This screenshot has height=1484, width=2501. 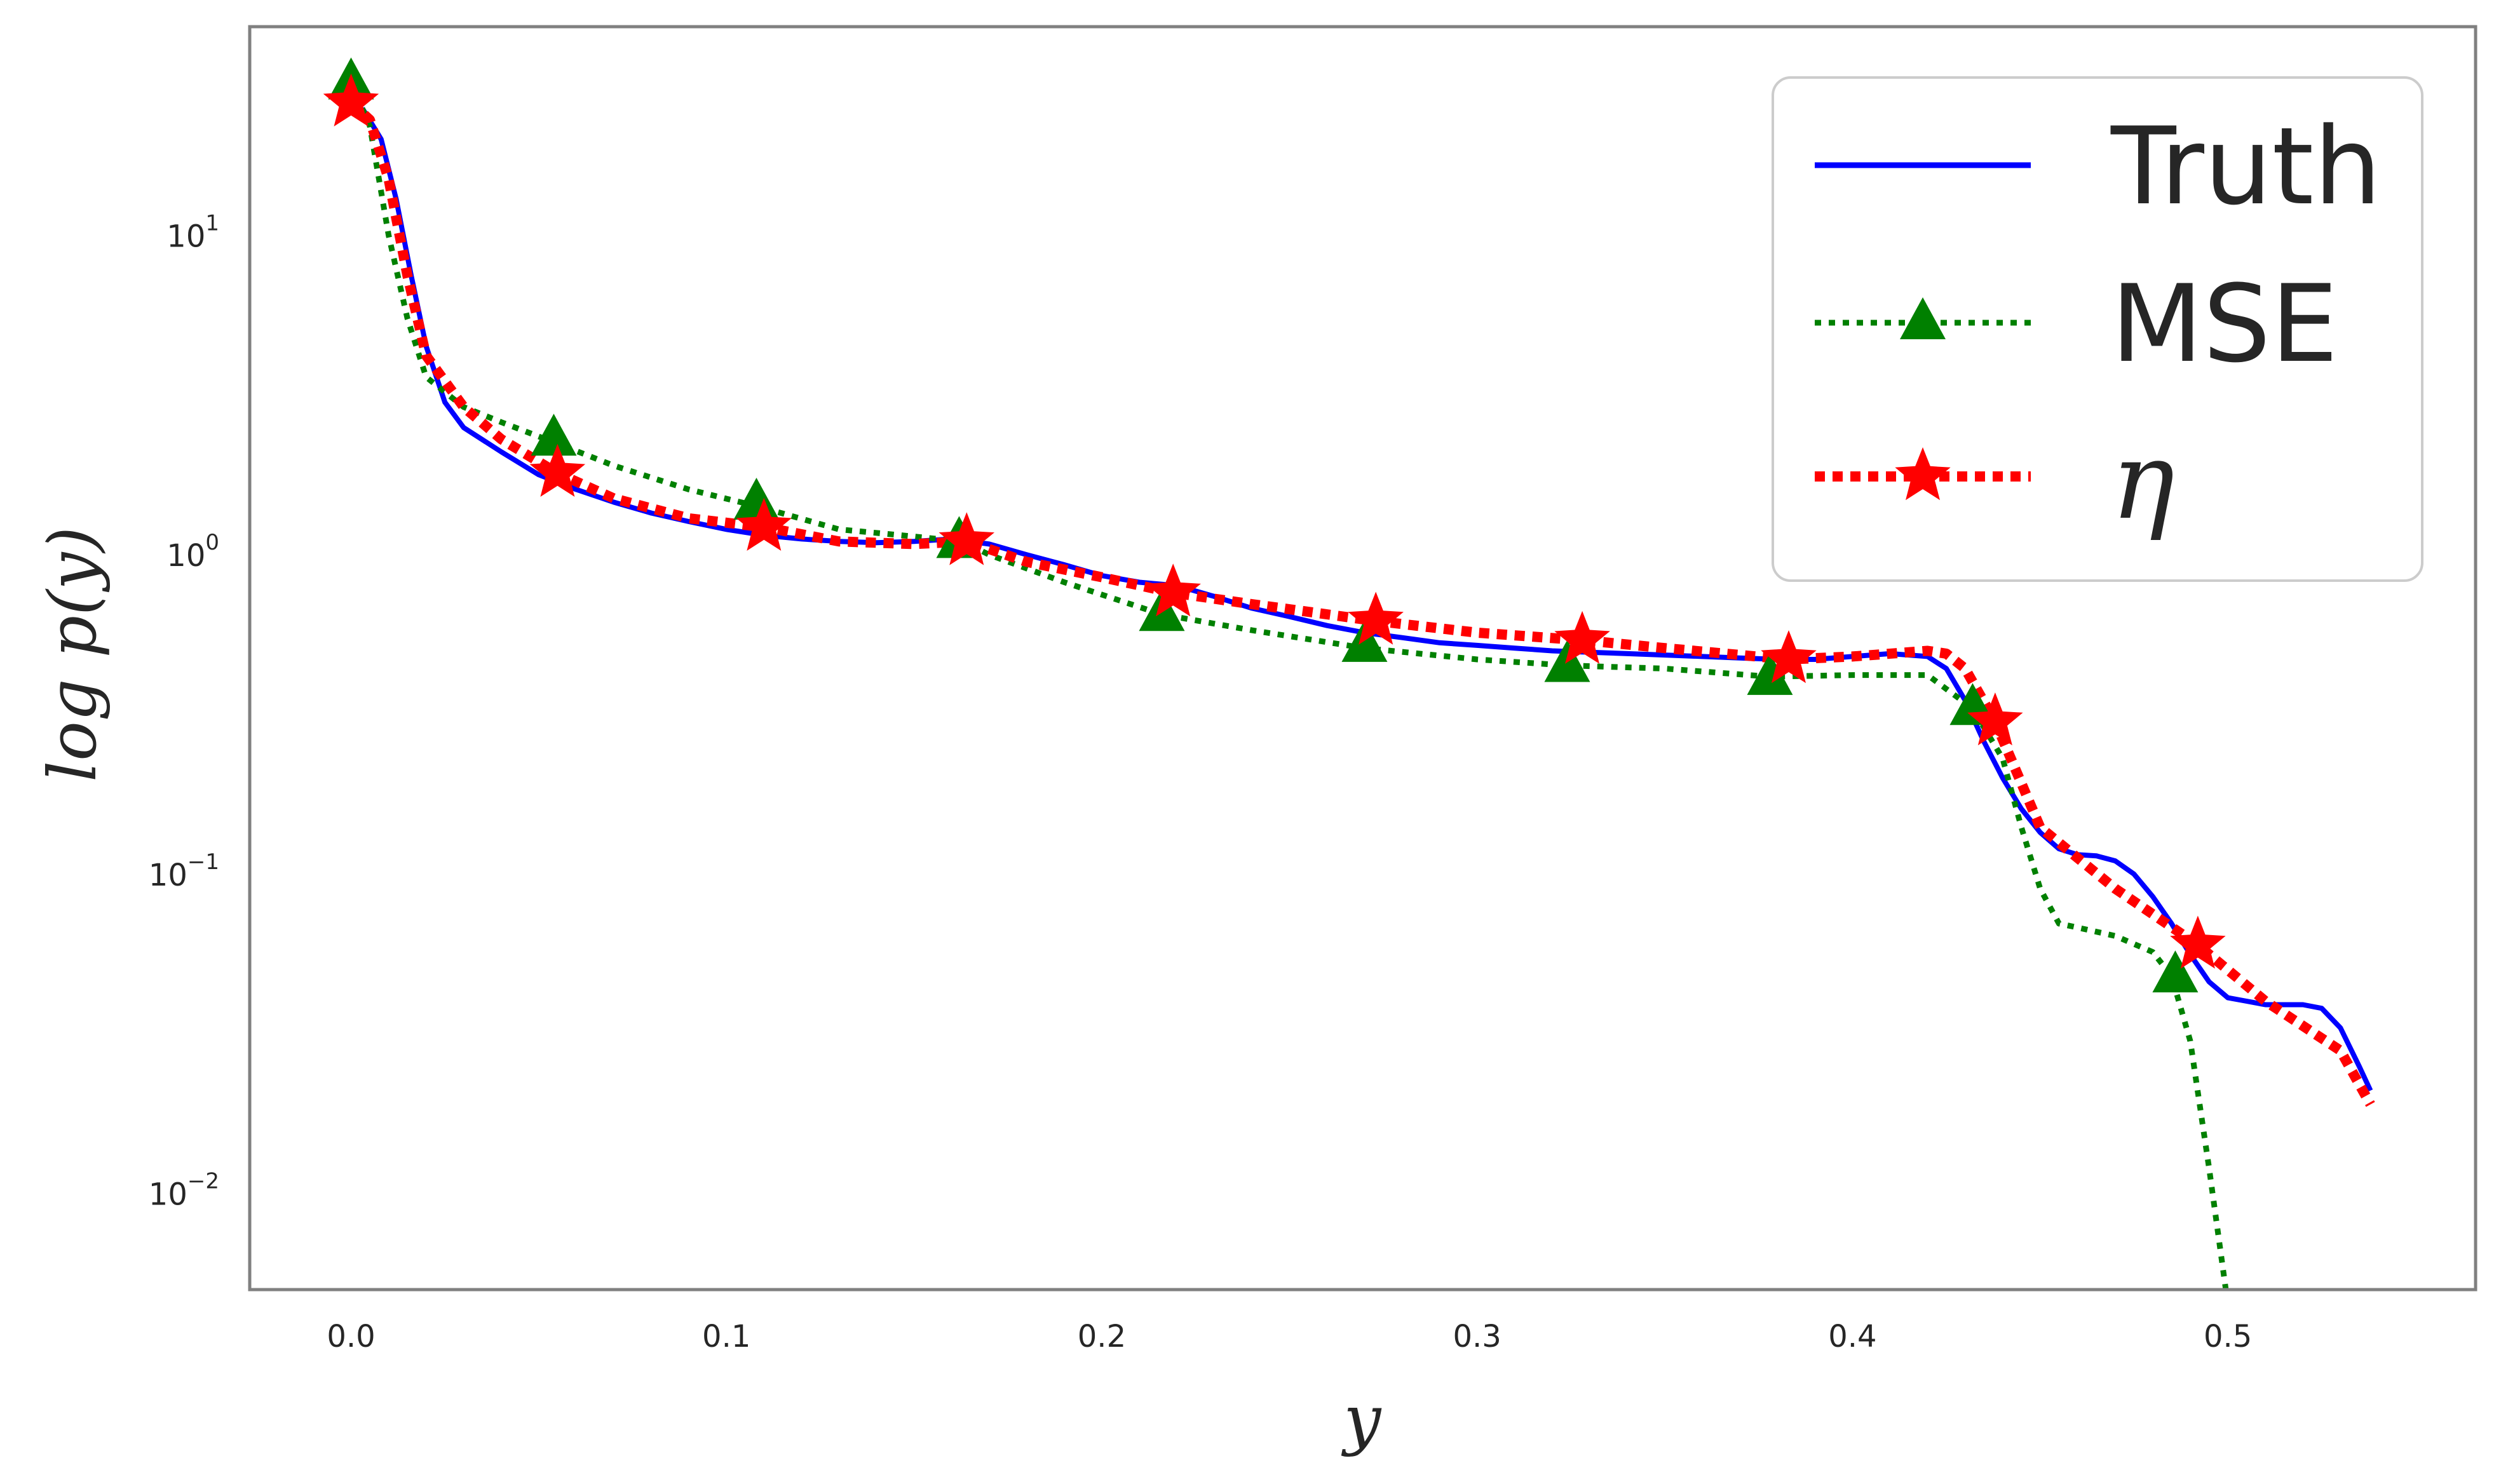 I want to click on y-tick-exponent: 1, so click(x=212, y=223).